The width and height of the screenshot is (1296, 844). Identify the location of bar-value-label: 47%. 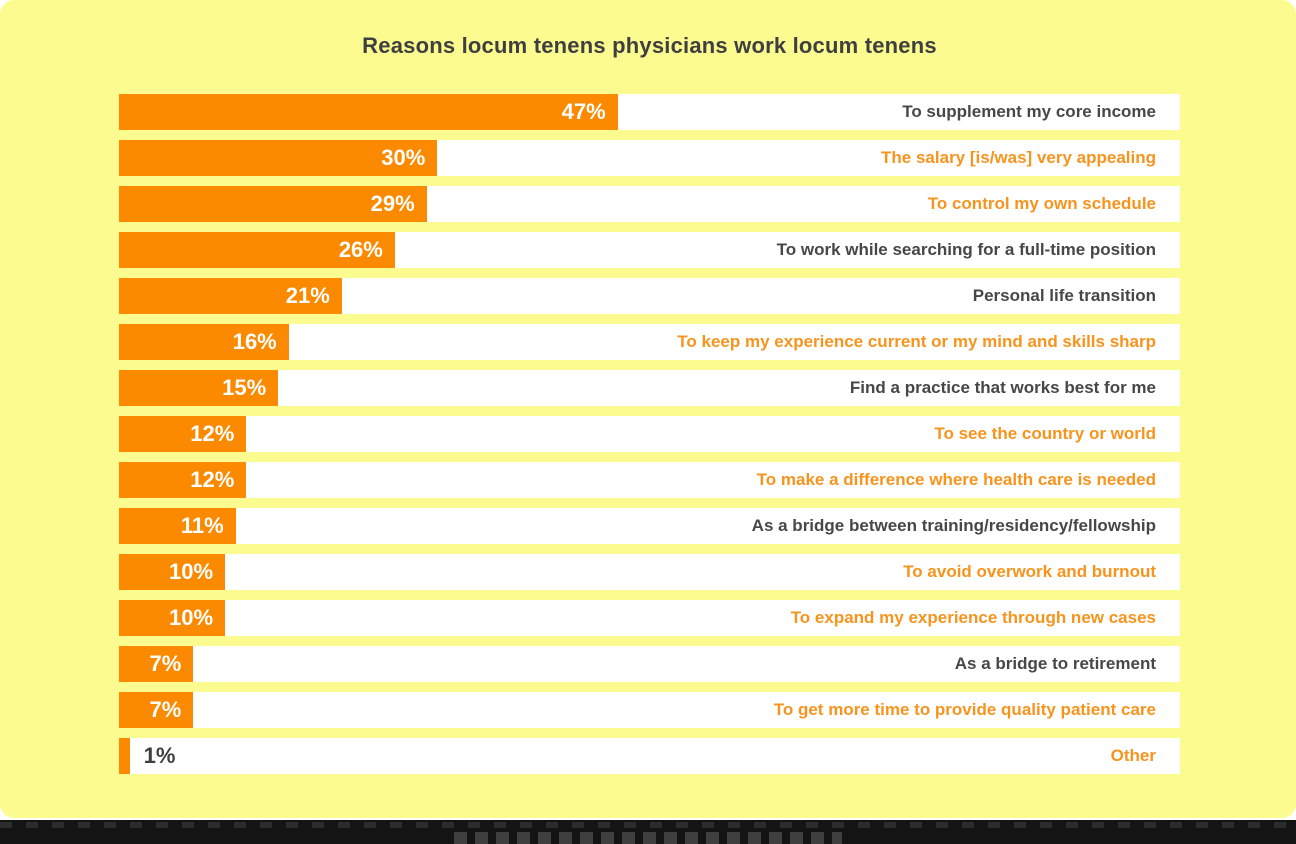
(583, 111).